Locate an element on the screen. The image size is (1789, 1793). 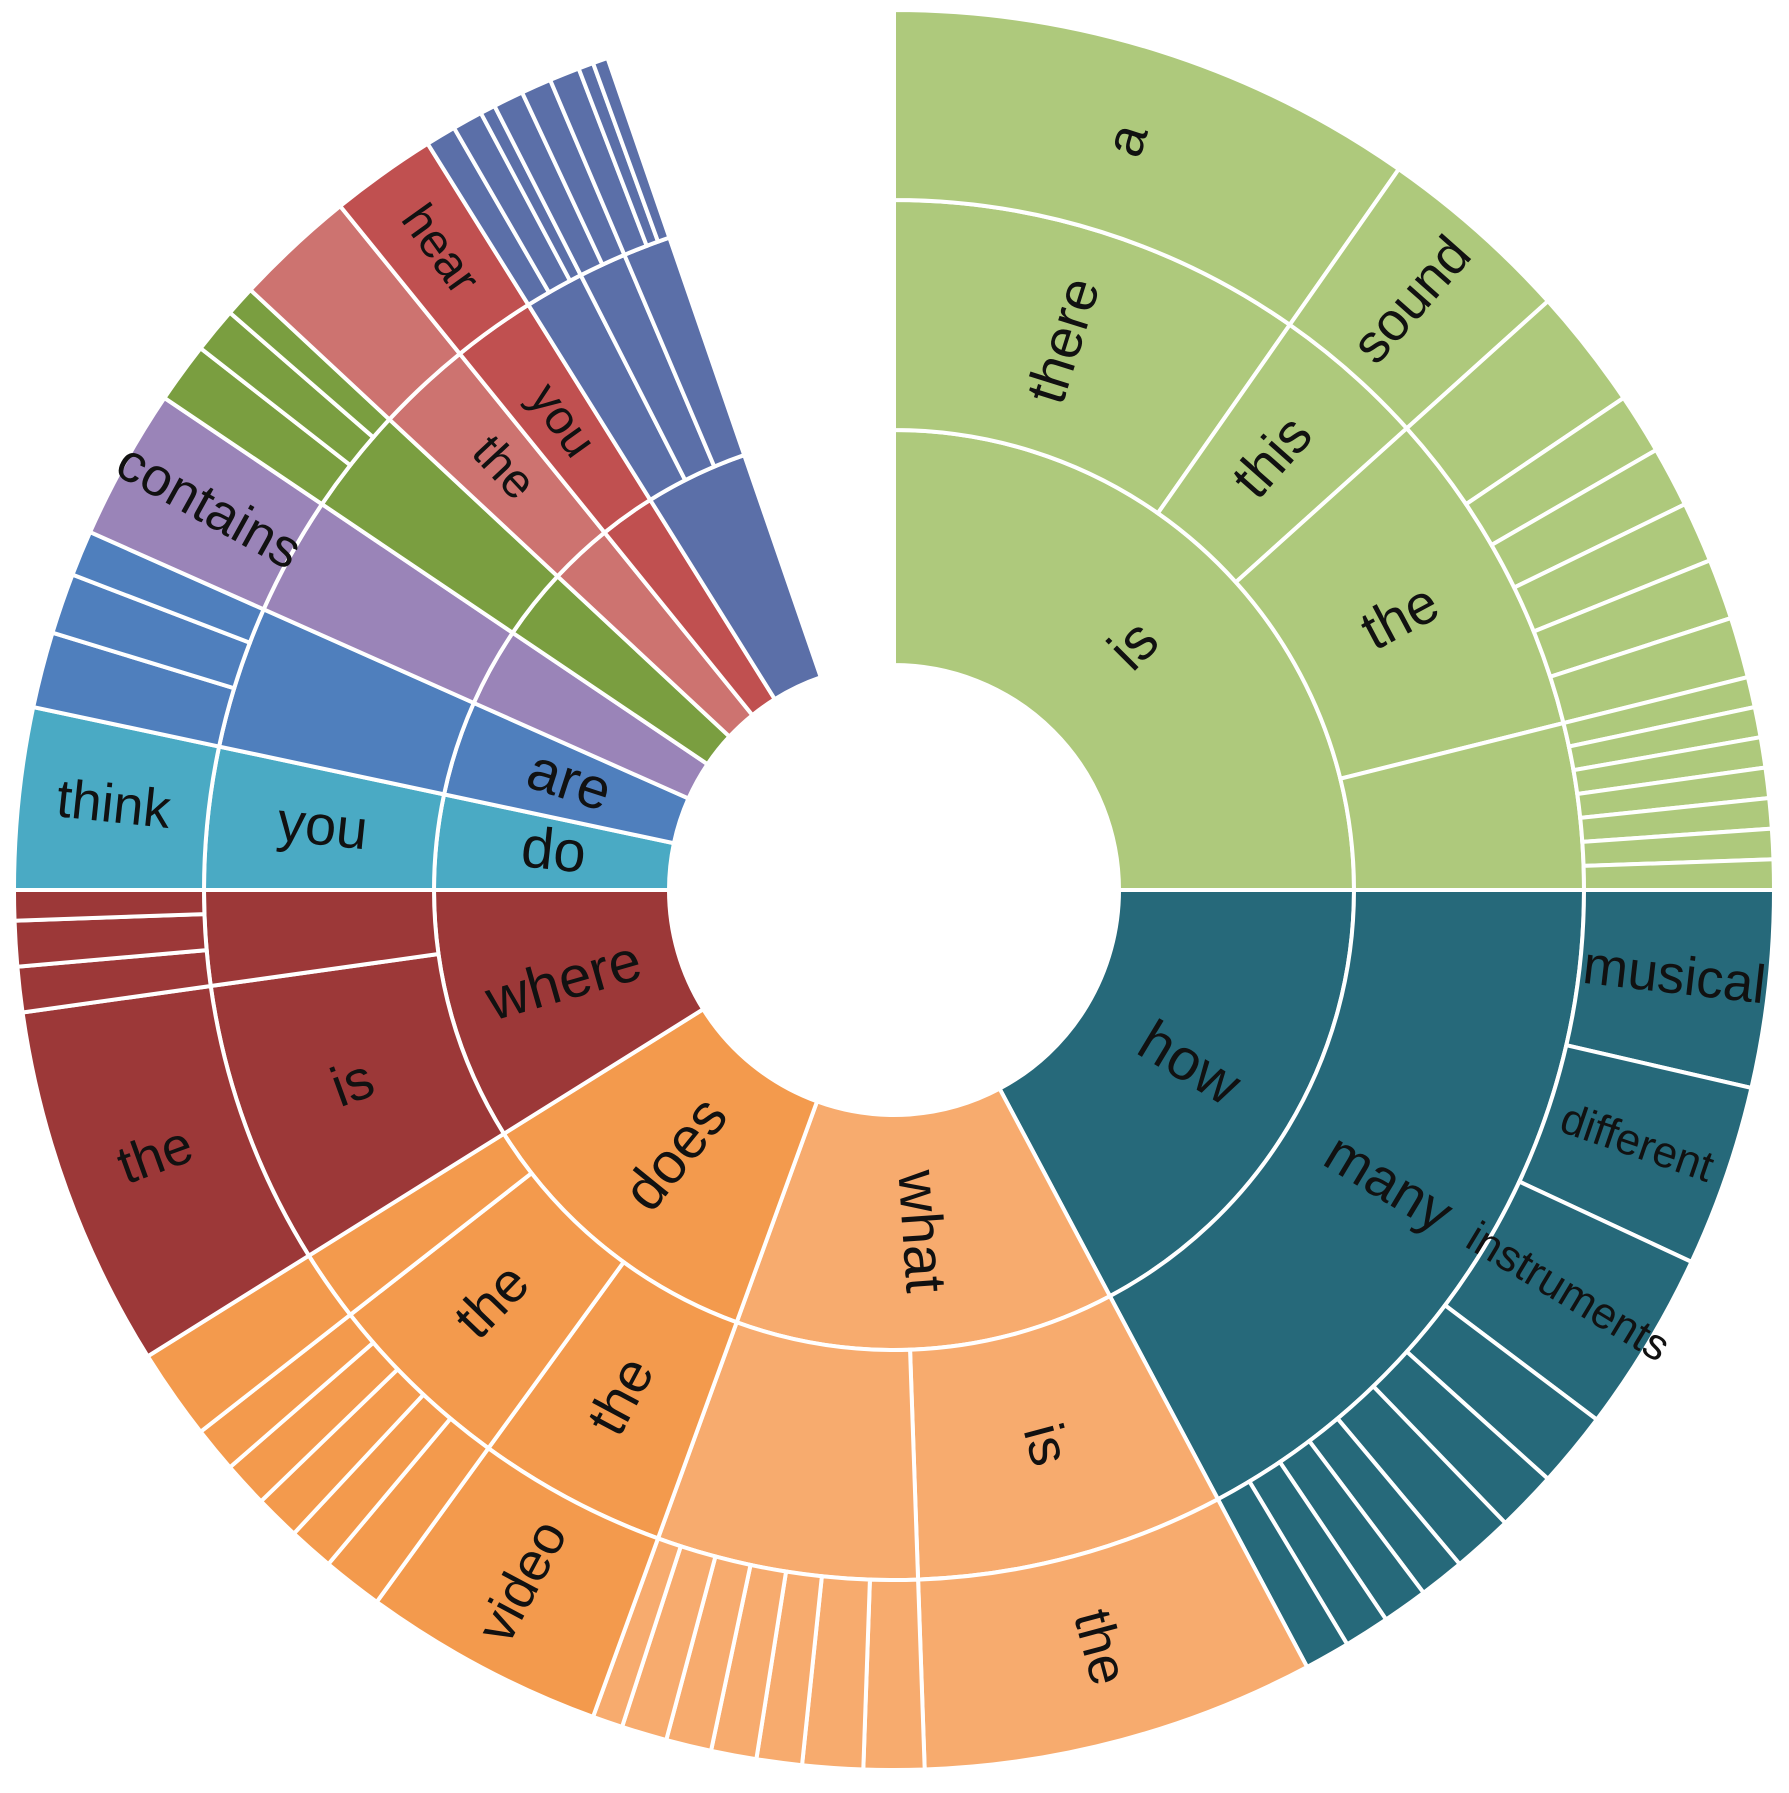
label-ring1-what: what is located at coordinates (921, 1231).